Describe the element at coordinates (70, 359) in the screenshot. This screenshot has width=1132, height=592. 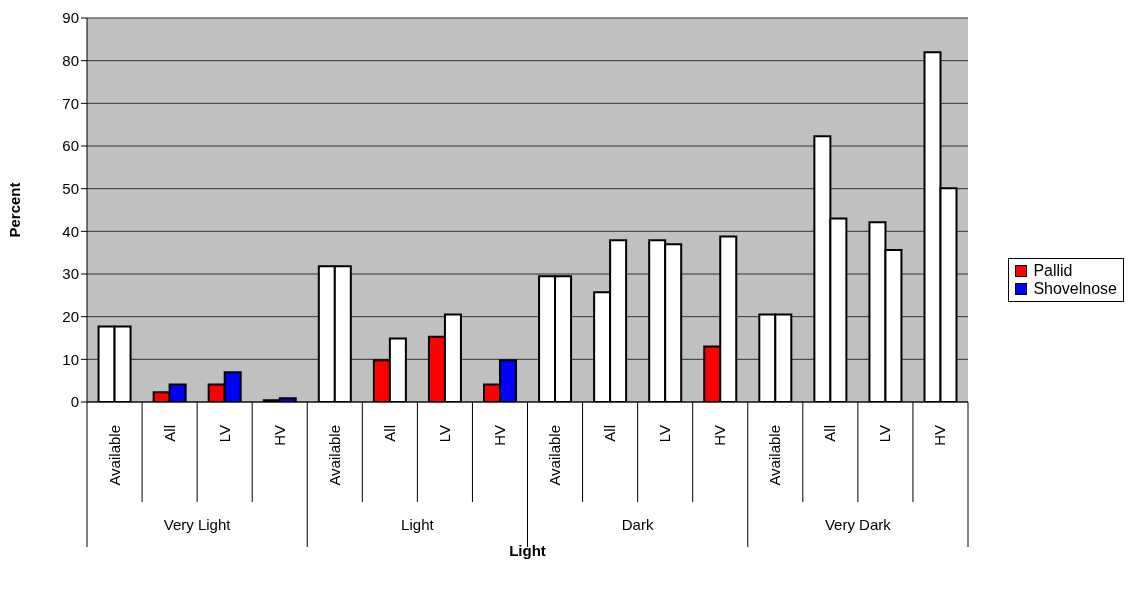
I see `y-tick-label: 10` at that location.